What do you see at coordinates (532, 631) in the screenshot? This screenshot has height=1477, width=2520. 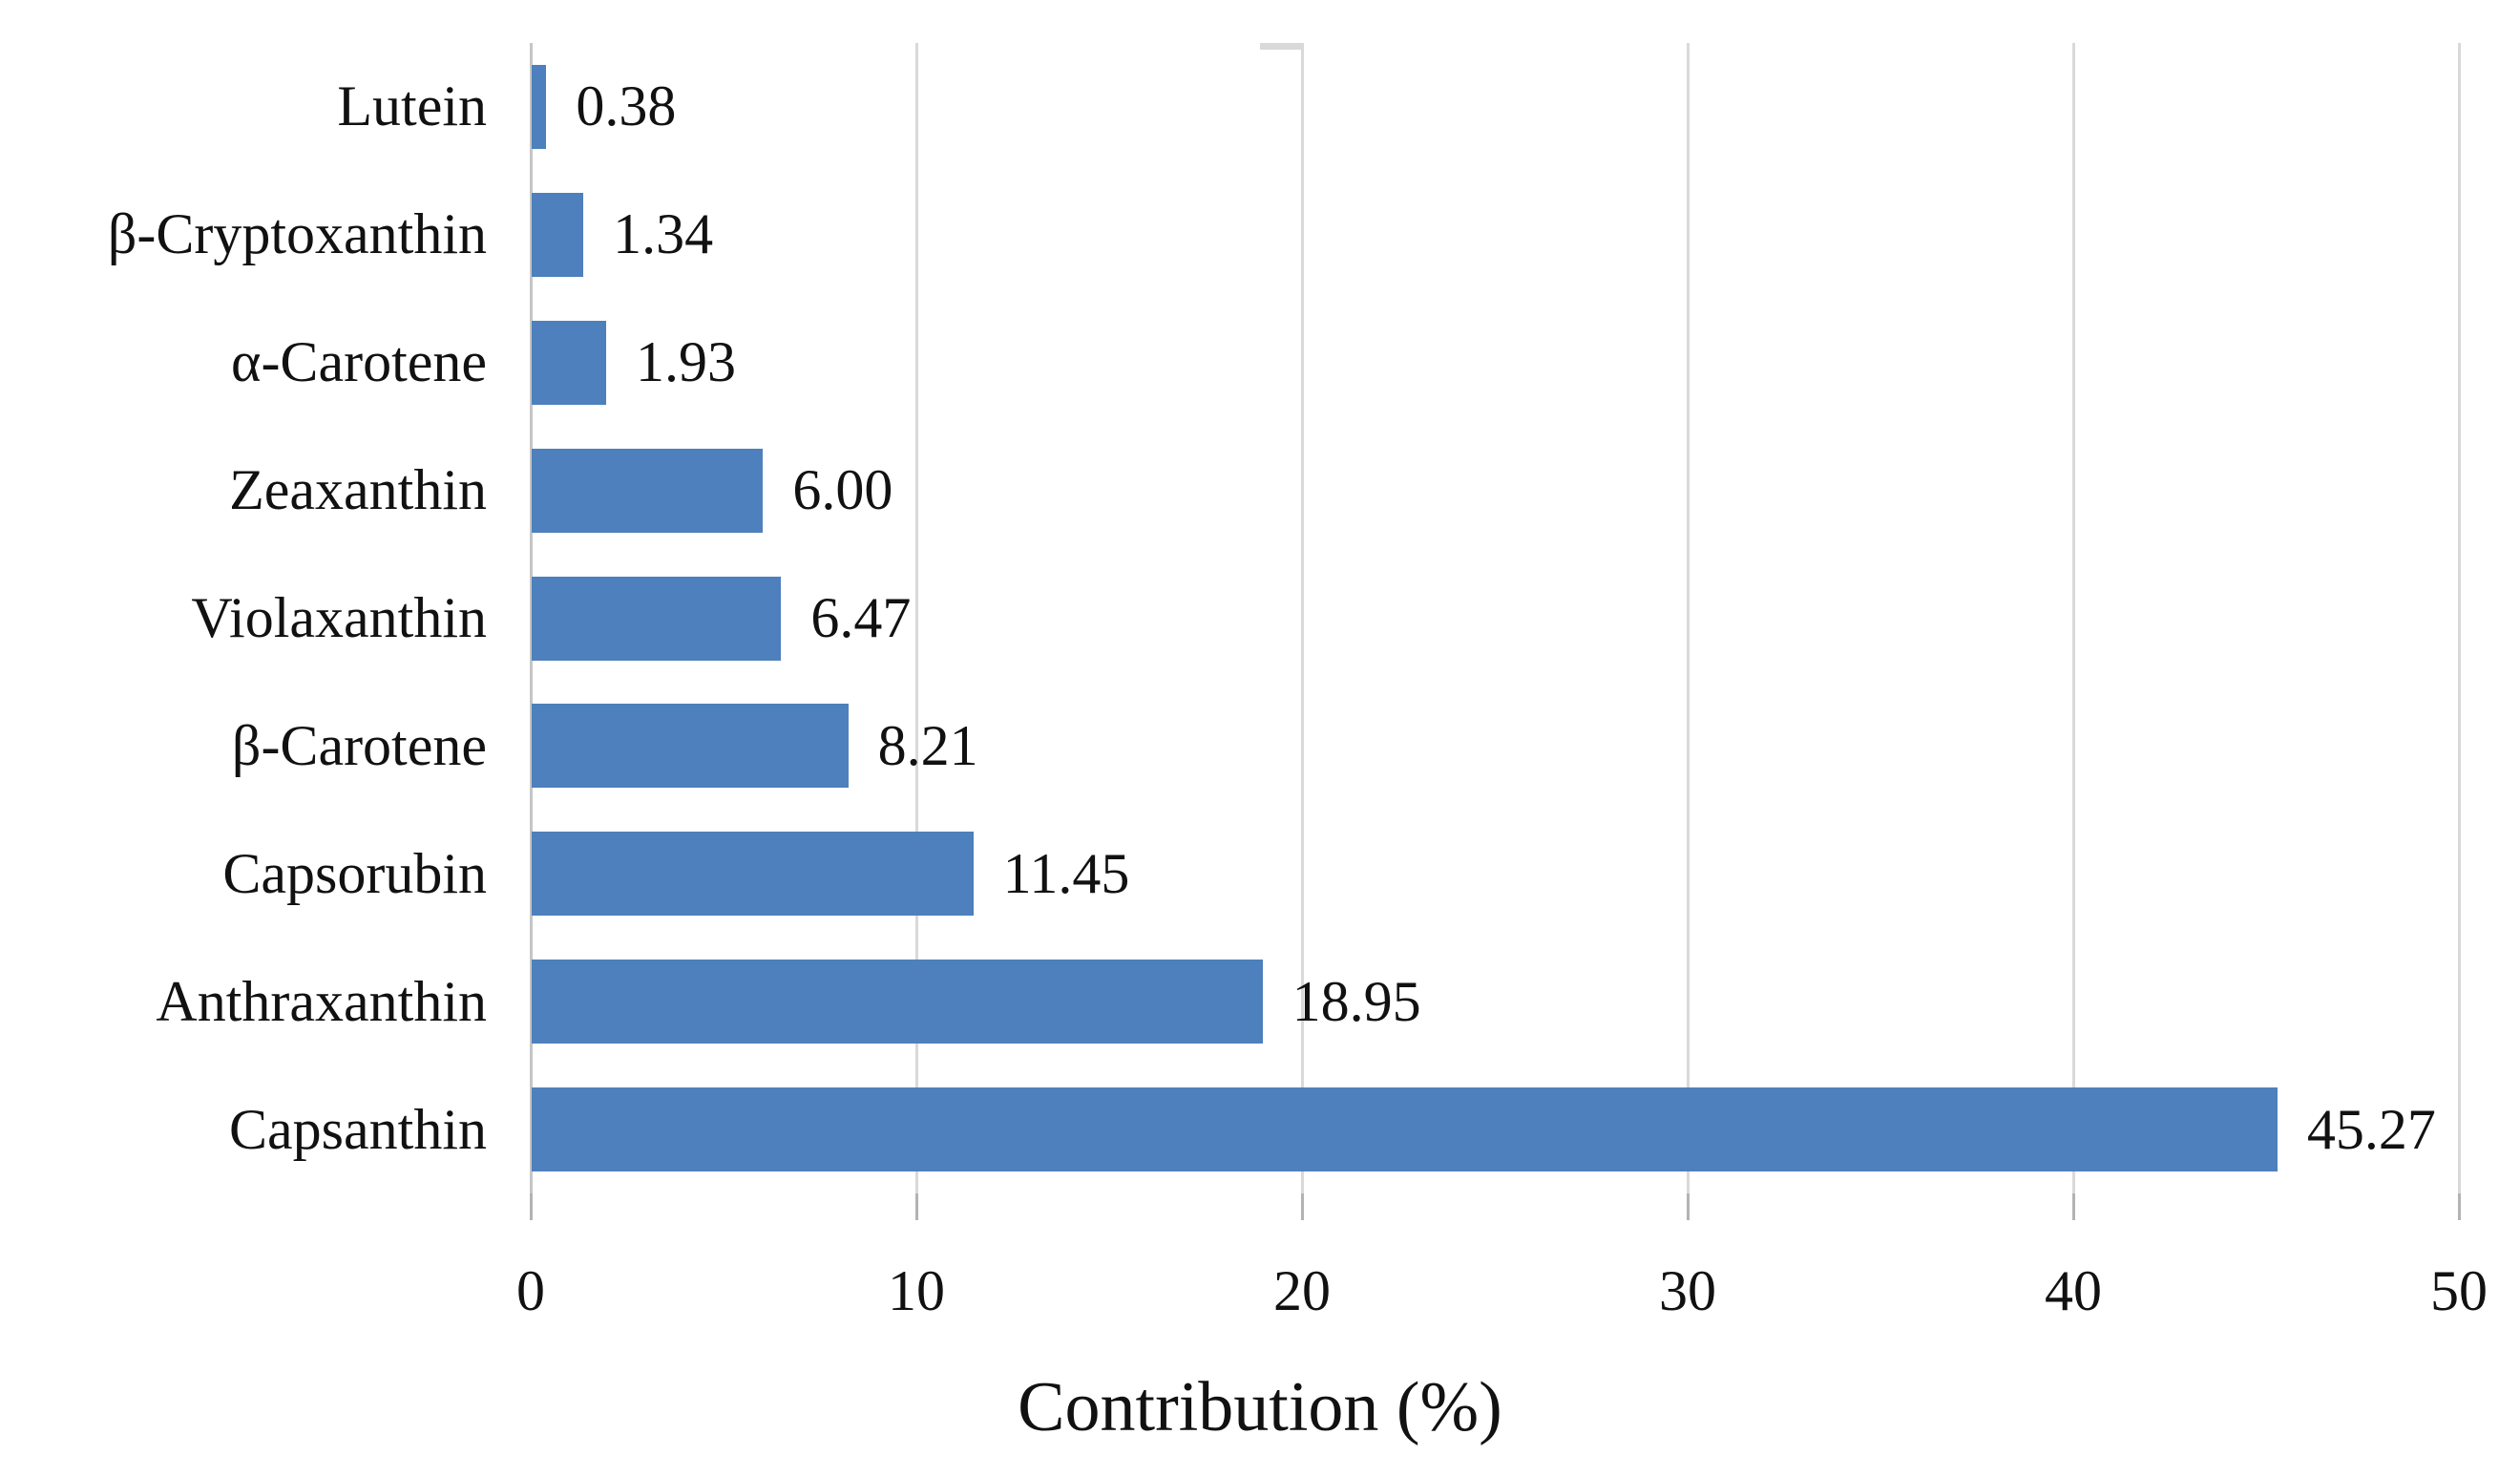 I see `y-axis-line` at bounding box center [532, 631].